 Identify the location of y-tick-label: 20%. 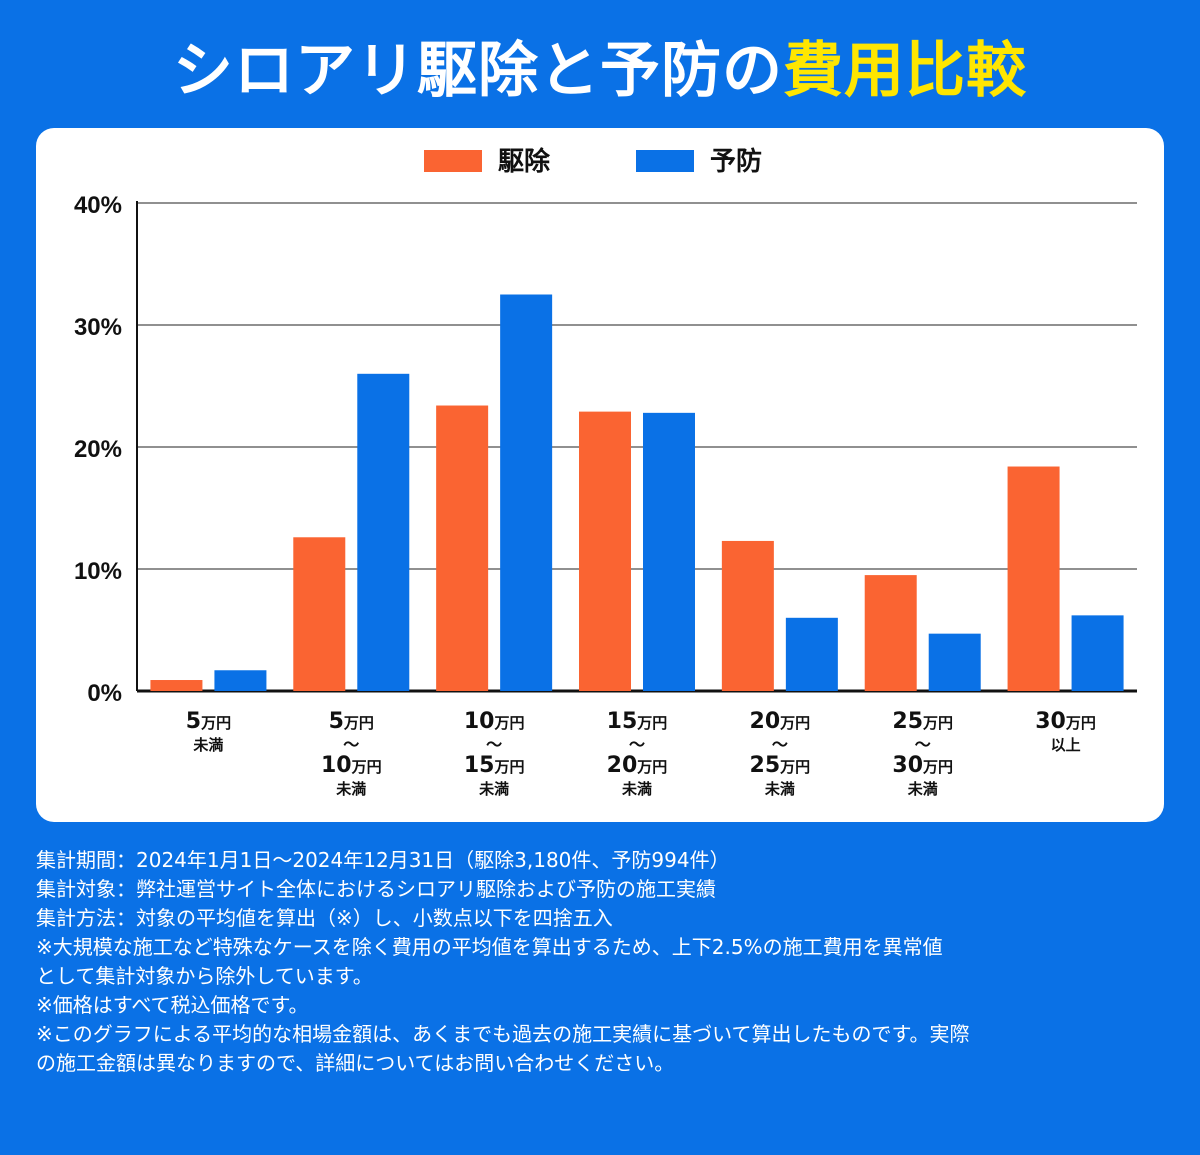
(98, 449).